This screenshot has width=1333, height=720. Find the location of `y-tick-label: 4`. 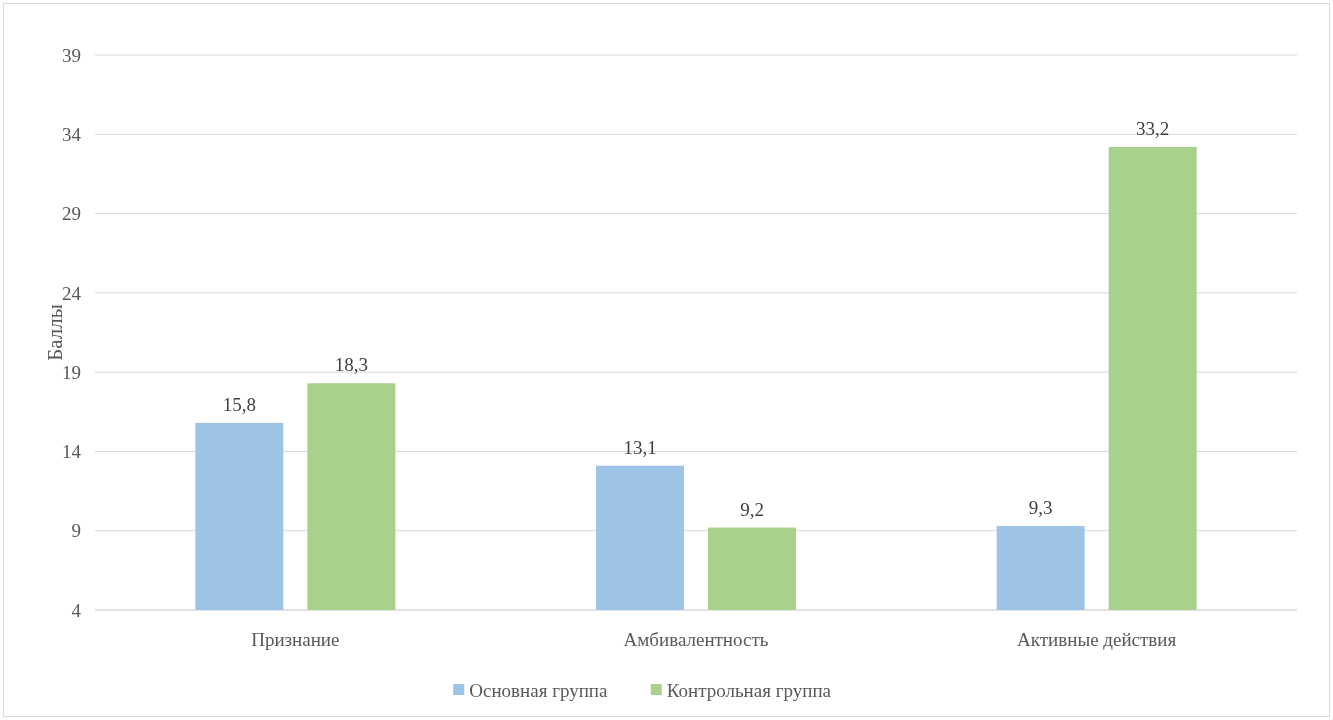

y-tick-label: 4 is located at coordinates (76, 610).